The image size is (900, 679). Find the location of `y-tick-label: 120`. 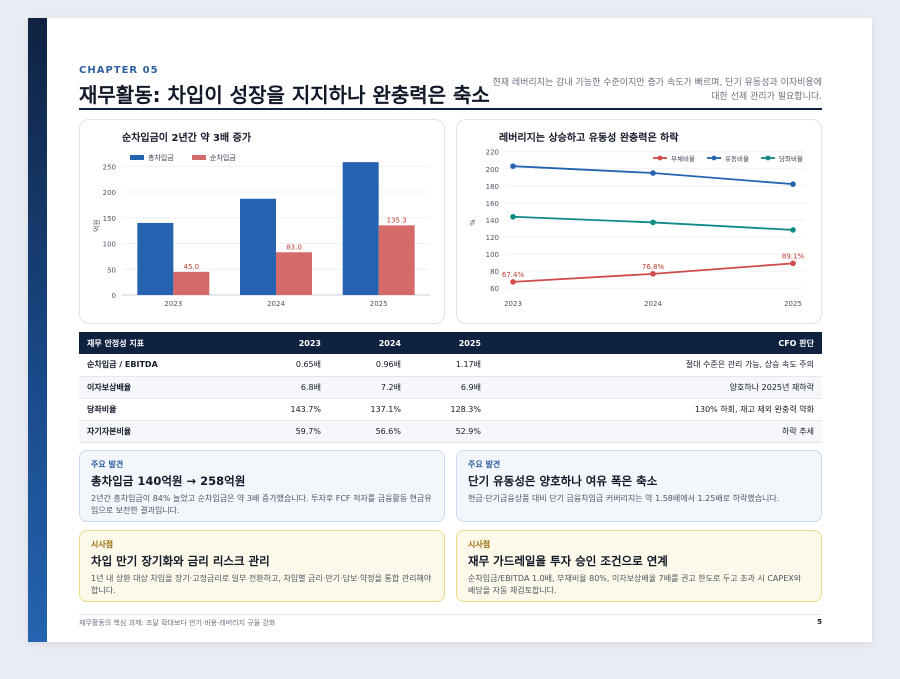

y-tick-label: 120 is located at coordinates (492, 238).